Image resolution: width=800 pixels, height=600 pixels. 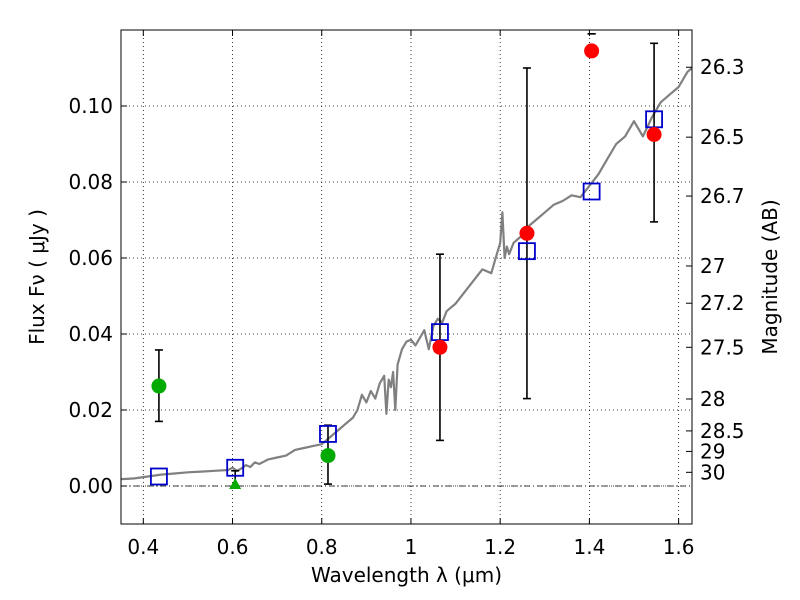 What do you see at coordinates (90, 106) in the screenshot?
I see `y-tick-label: 0.10` at bounding box center [90, 106].